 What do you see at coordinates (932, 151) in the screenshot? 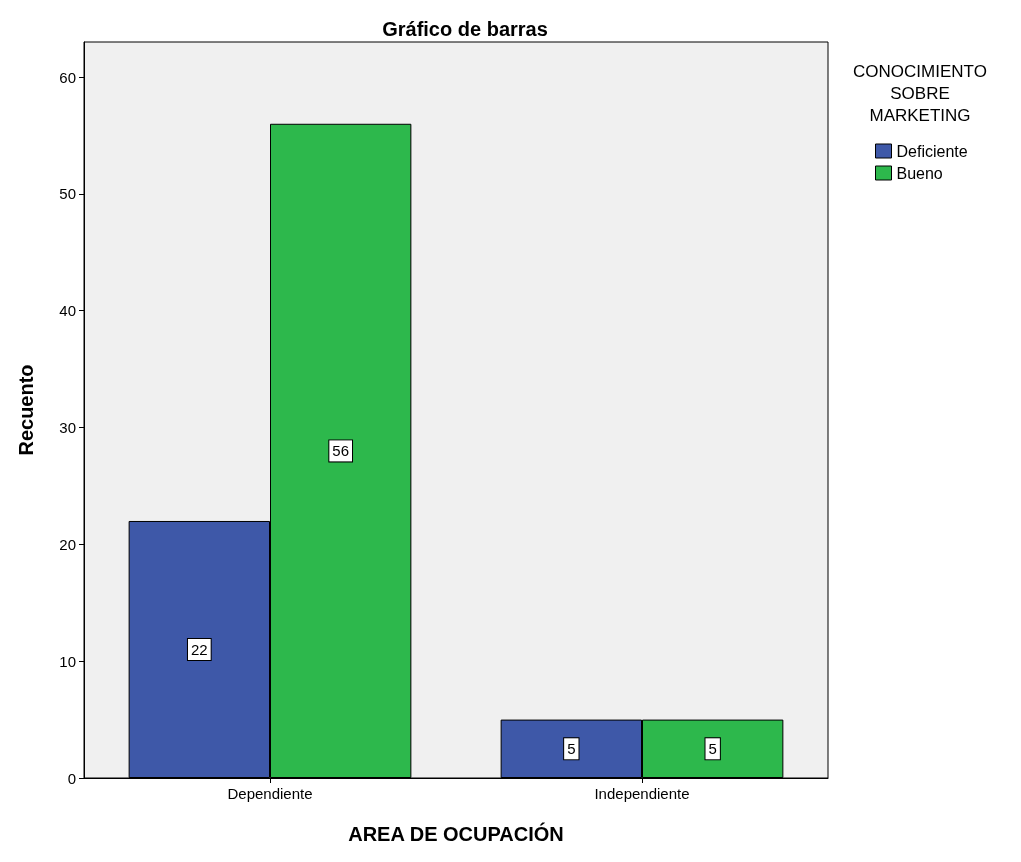
I see `legend-label: Deficiente` at bounding box center [932, 151].